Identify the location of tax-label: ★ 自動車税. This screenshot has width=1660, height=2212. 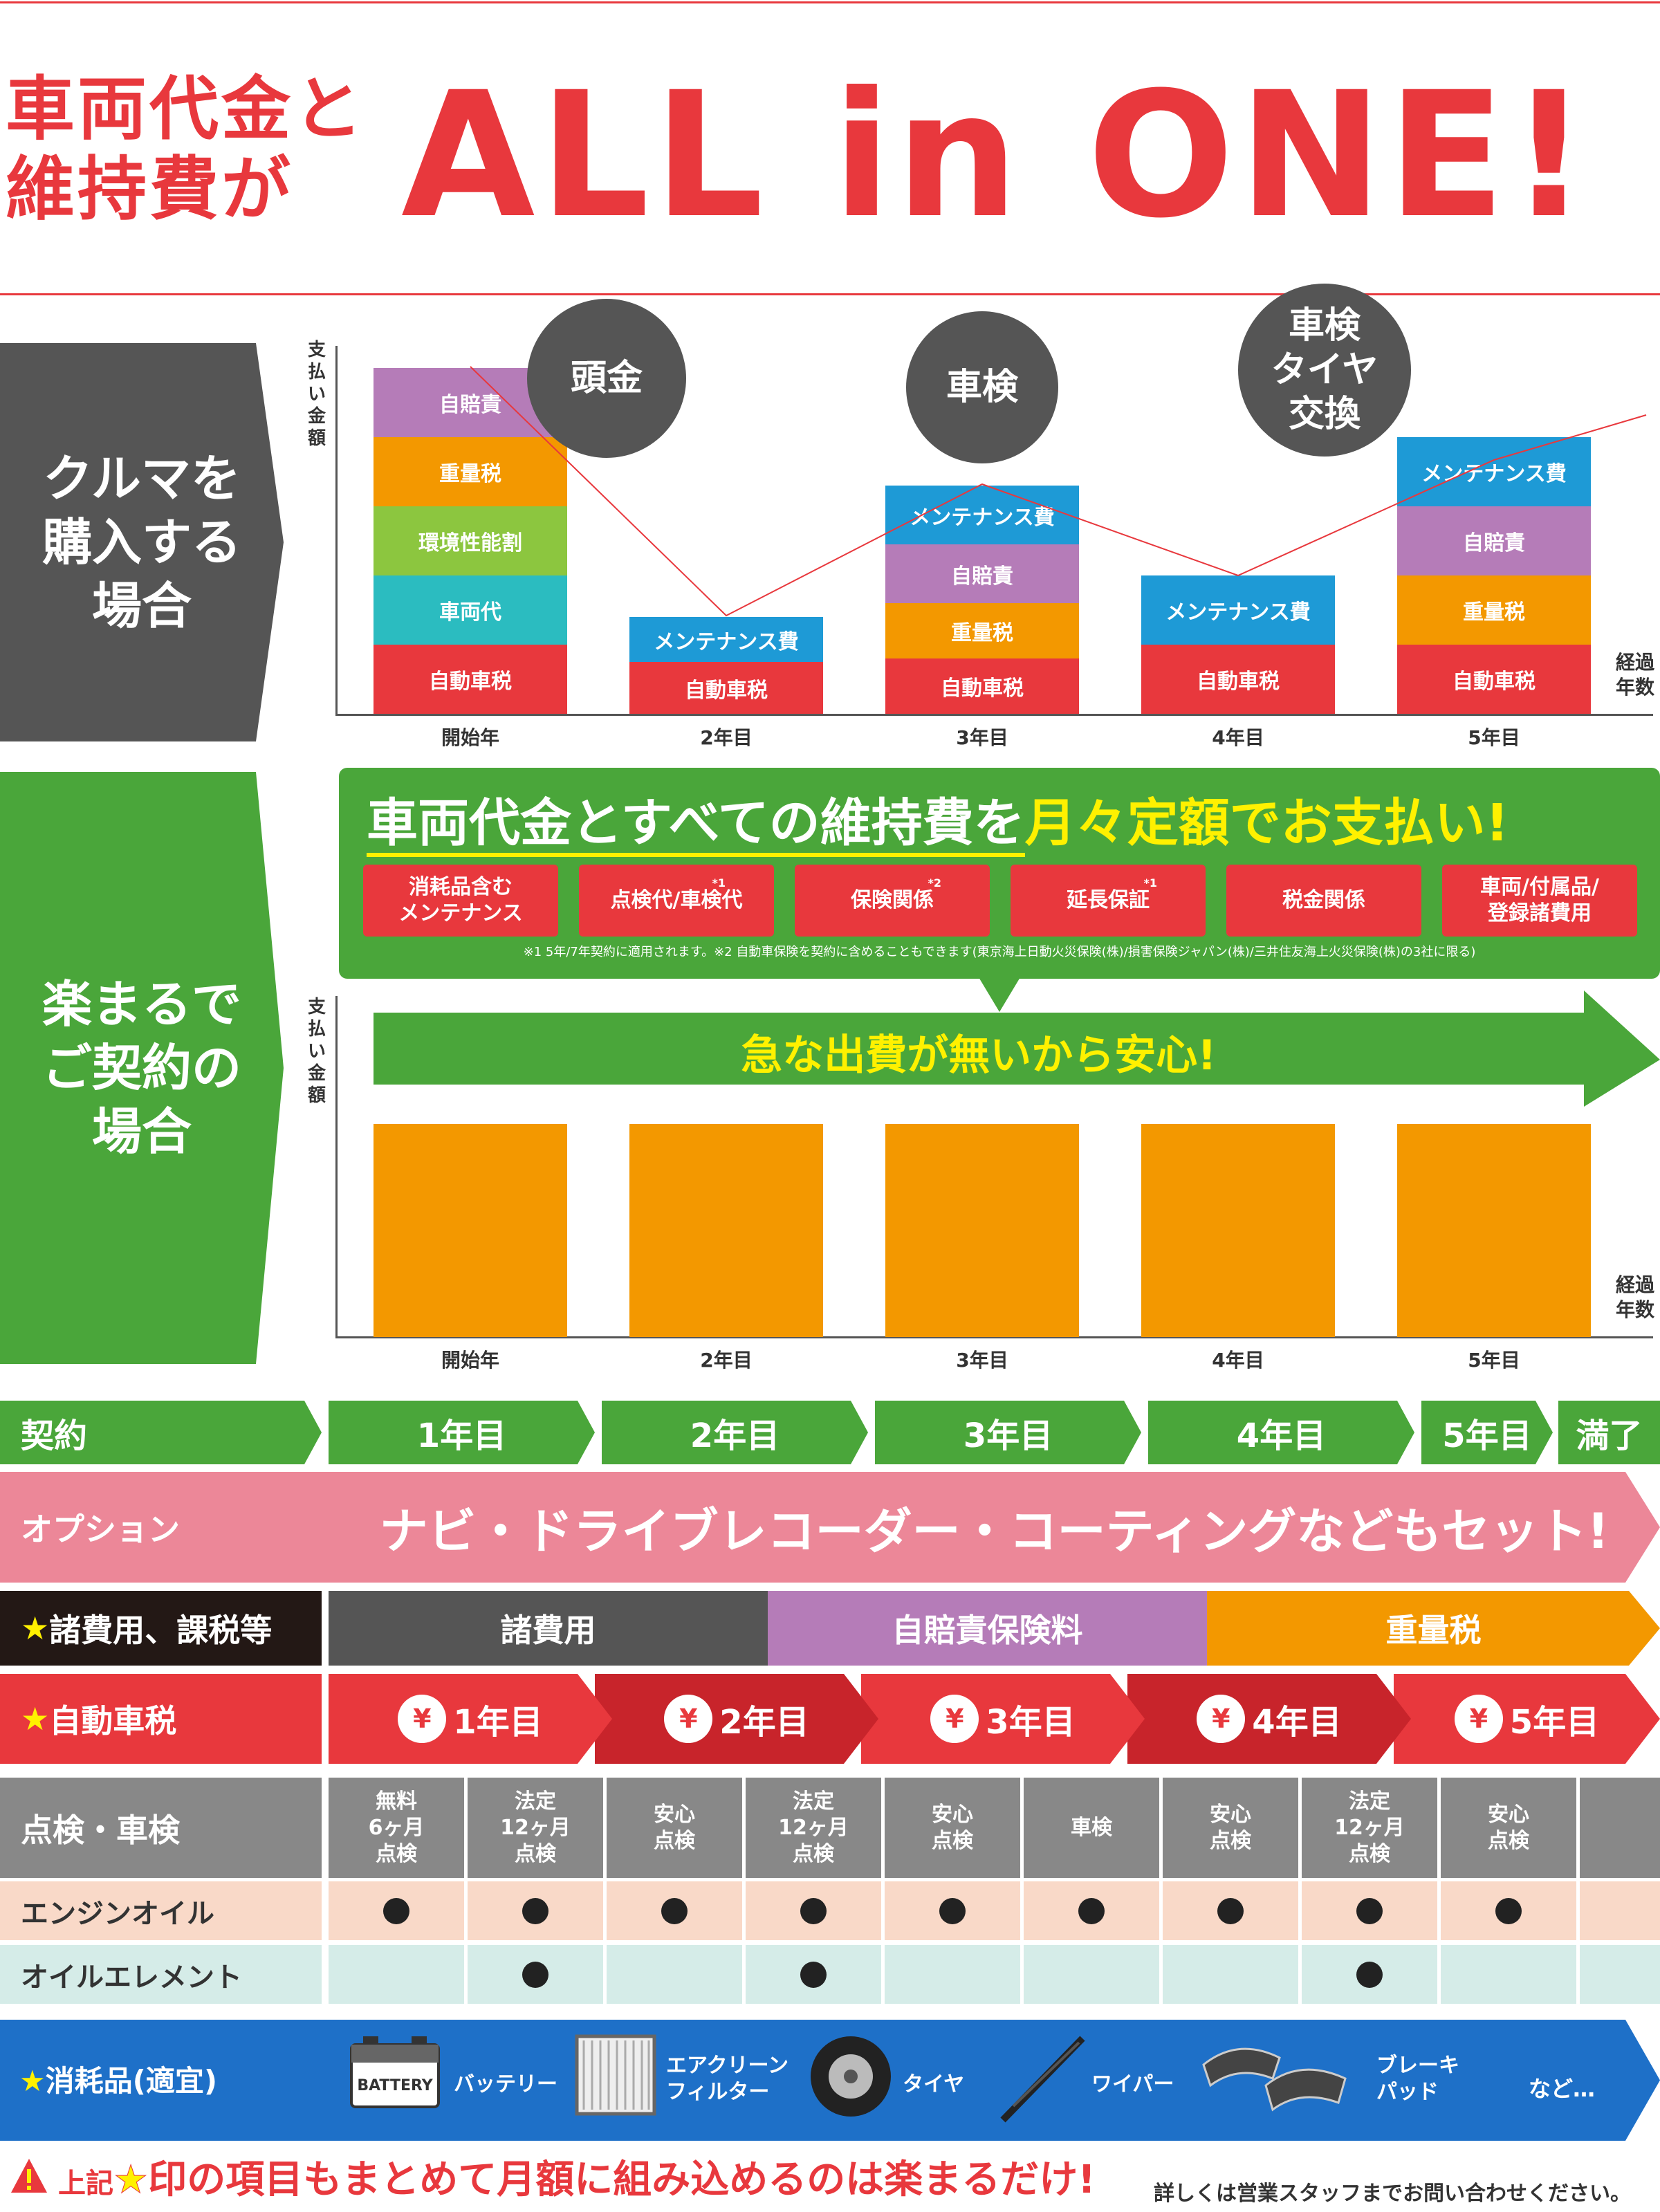
(161, 1719).